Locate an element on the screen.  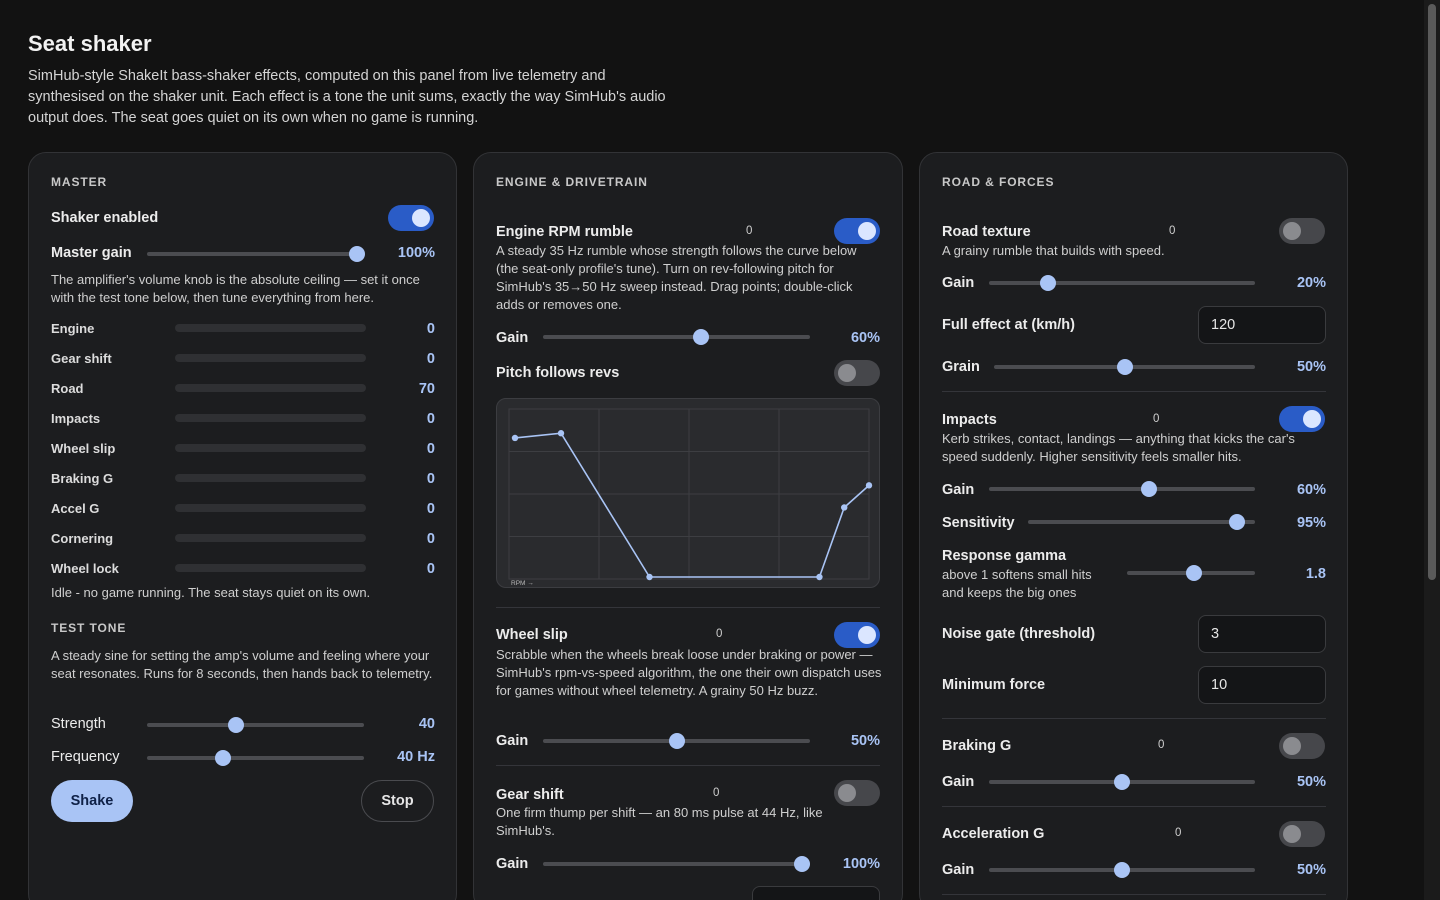
rpm-gain-slider is located at coordinates (676, 337).